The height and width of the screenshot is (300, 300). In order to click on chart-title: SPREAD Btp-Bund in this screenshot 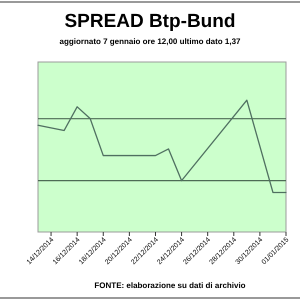, I will do `click(150, 21)`.